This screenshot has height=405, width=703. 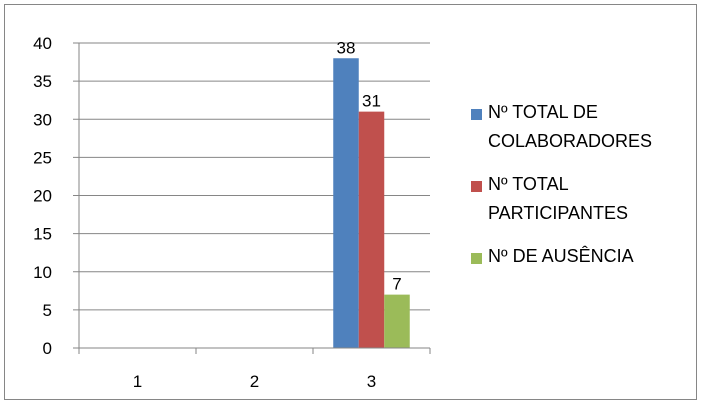 What do you see at coordinates (346, 47) in the screenshot?
I see `data-label: 38` at bounding box center [346, 47].